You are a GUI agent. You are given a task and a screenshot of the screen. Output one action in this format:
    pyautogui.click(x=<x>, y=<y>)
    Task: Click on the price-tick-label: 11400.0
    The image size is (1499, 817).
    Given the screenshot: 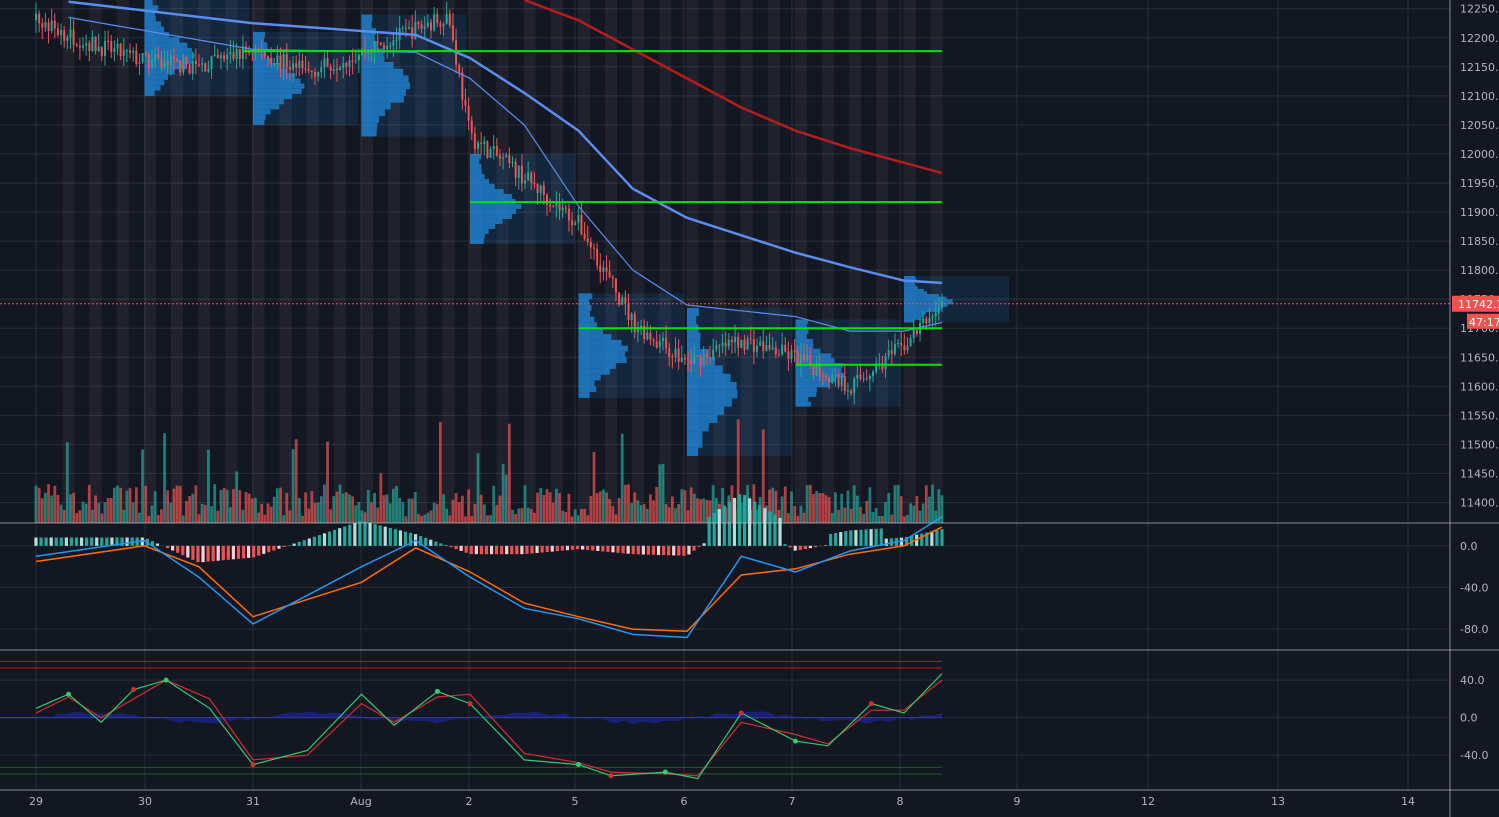 What is the action you would take?
    pyautogui.click(x=1479, y=502)
    